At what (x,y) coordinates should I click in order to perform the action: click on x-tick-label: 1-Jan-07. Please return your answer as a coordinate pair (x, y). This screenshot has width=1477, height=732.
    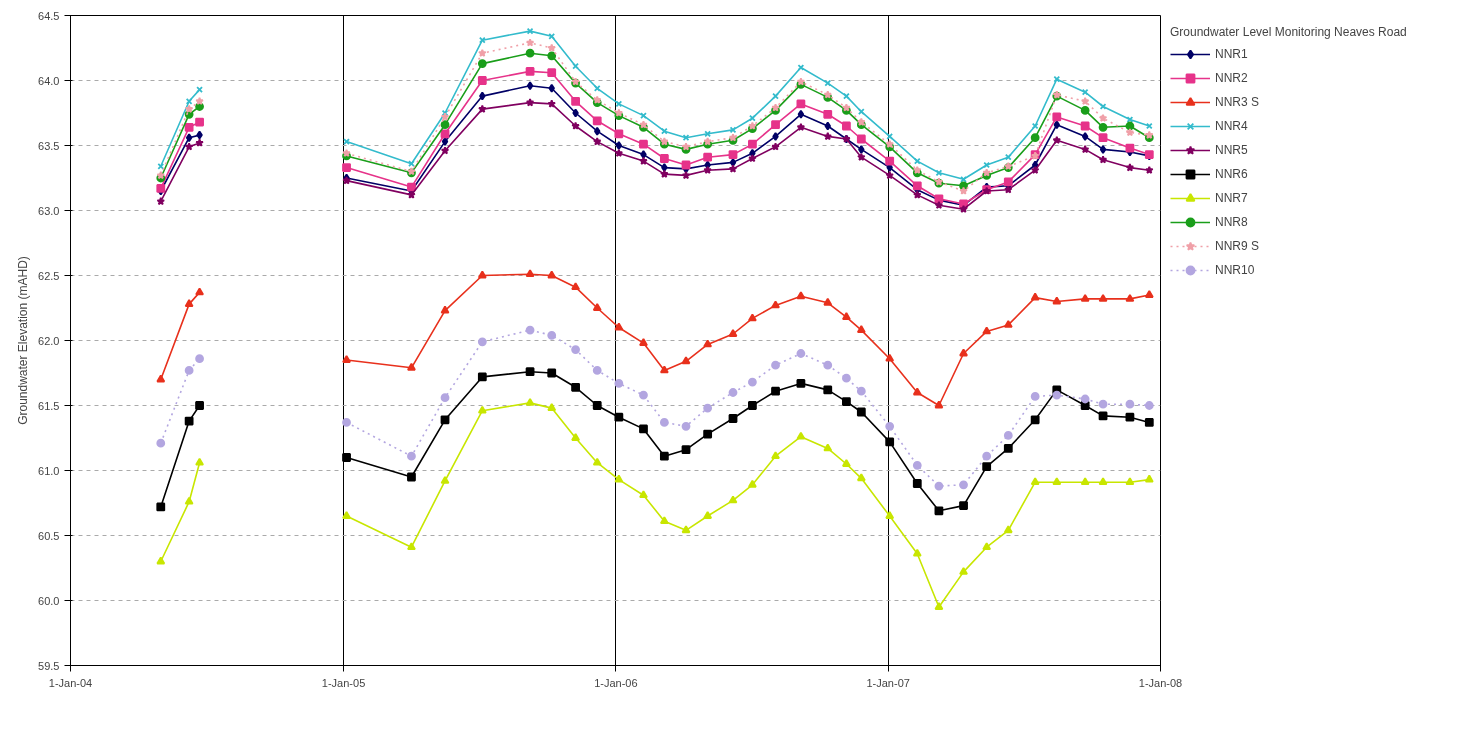
    Looking at the image, I should click on (888, 682).